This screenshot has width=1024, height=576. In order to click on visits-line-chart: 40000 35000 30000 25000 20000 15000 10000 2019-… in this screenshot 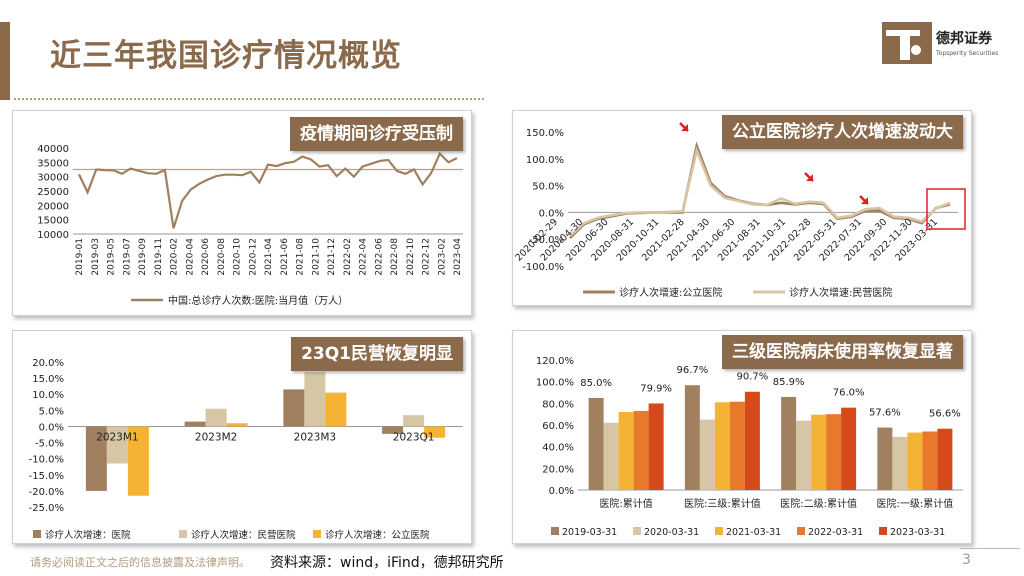, I will do `click(250, 225)`.